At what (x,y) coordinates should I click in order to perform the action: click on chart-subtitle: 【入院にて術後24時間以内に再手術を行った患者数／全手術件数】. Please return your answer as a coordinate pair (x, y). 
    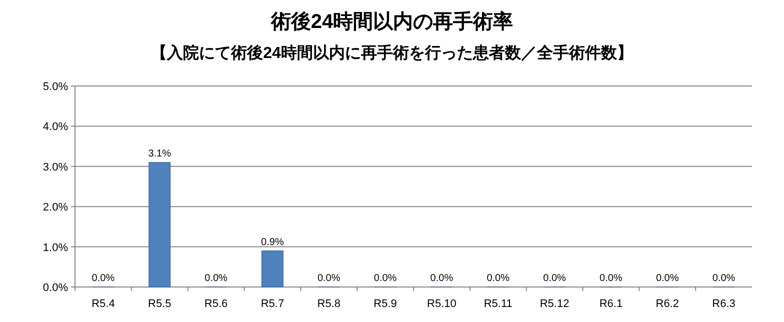
    Looking at the image, I should click on (392, 53).